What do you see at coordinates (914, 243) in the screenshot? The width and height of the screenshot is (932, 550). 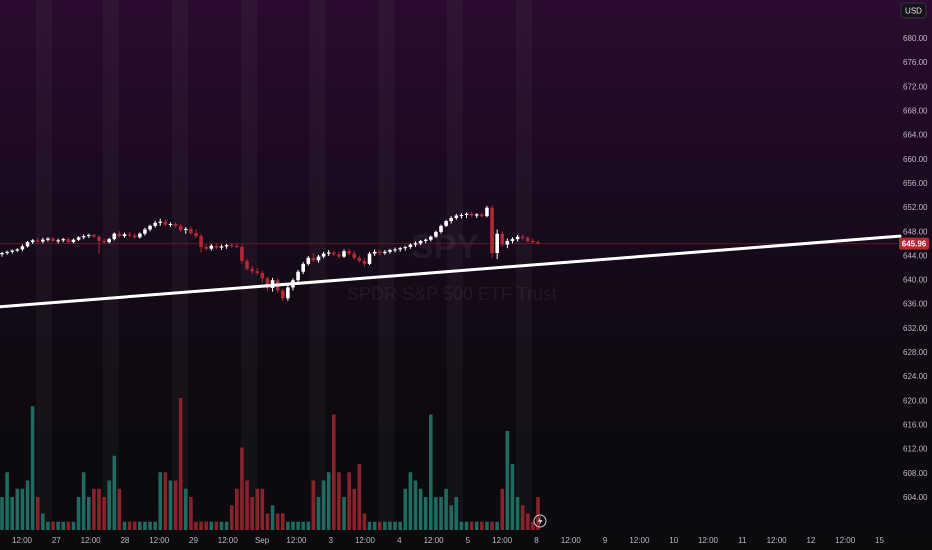 I see `last-price-tag: 645.96` at bounding box center [914, 243].